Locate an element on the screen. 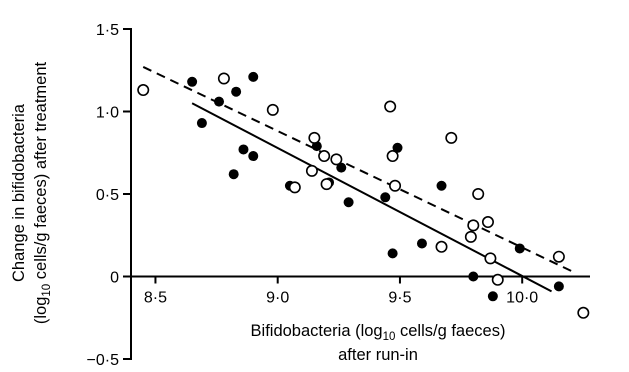 Image resolution: width=629 pixels, height=372 pixels. y-axis-title-line1: Change in bifidobacteria is located at coordinates (19, 192).